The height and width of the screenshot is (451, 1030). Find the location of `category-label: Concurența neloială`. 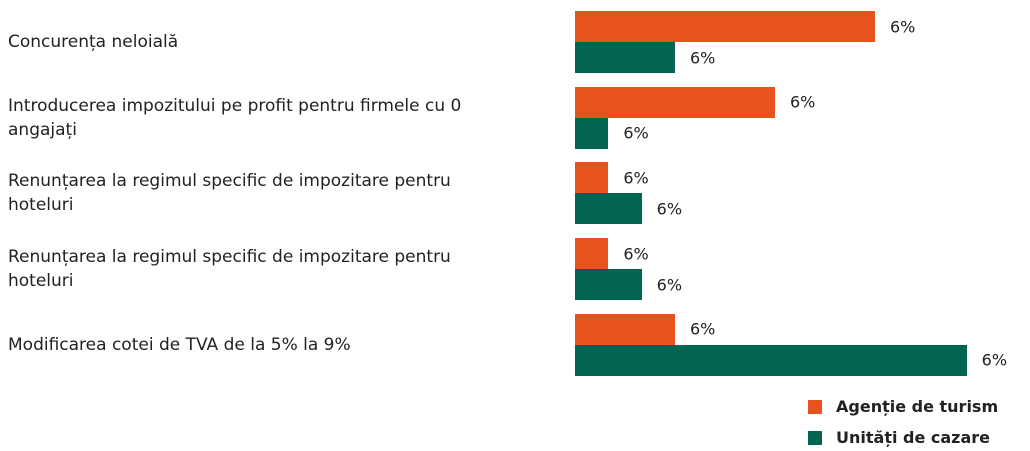

category-label: Concurența neloială is located at coordinates (93, 42).